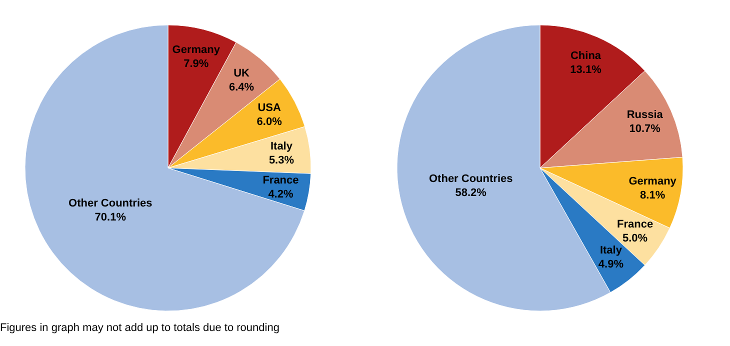  Describe the element at coordinates (611, 264) in the screenshot. I see `data-label: 4.9%` at that location.